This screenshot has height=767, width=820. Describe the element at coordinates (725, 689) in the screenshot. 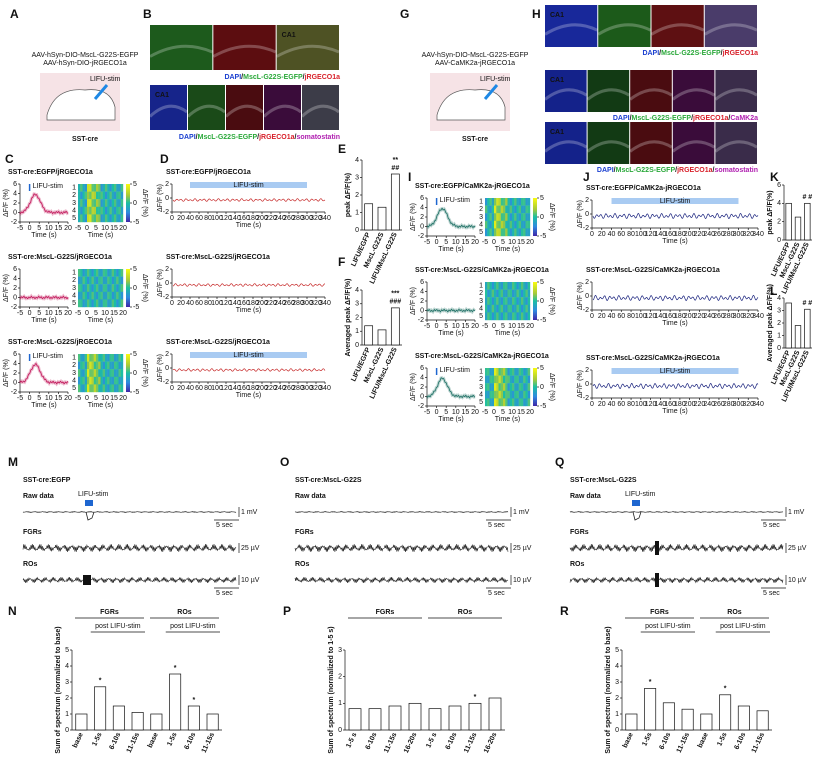

I see `significance: *` at that location.